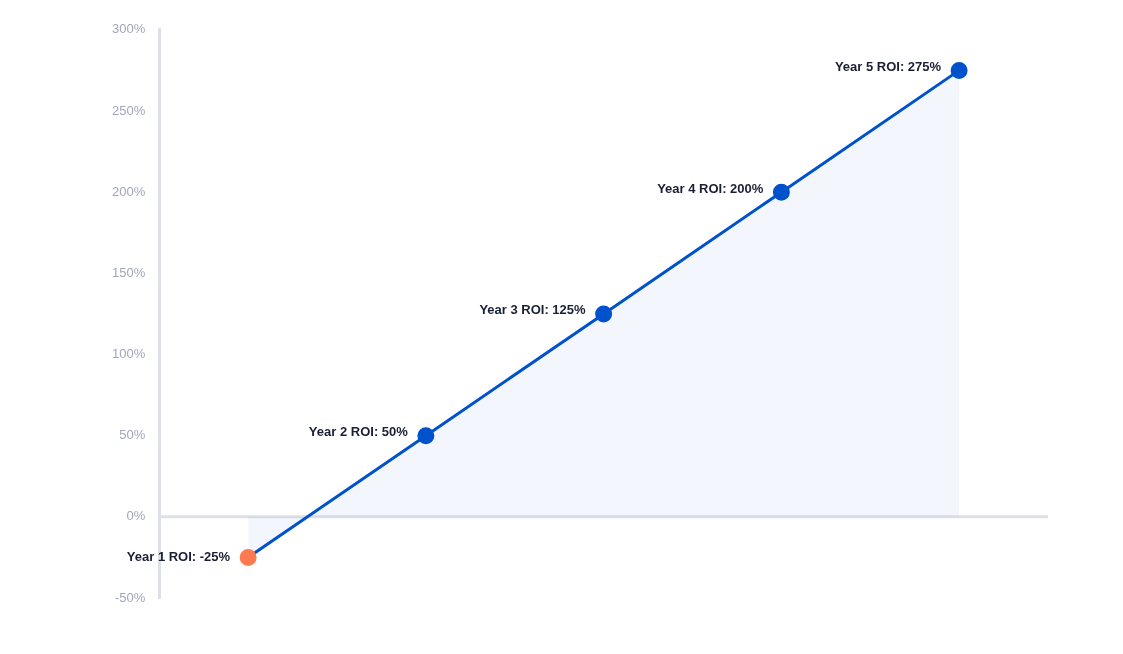  I want to click on y-tick-label: 250%, so click(129, 110).